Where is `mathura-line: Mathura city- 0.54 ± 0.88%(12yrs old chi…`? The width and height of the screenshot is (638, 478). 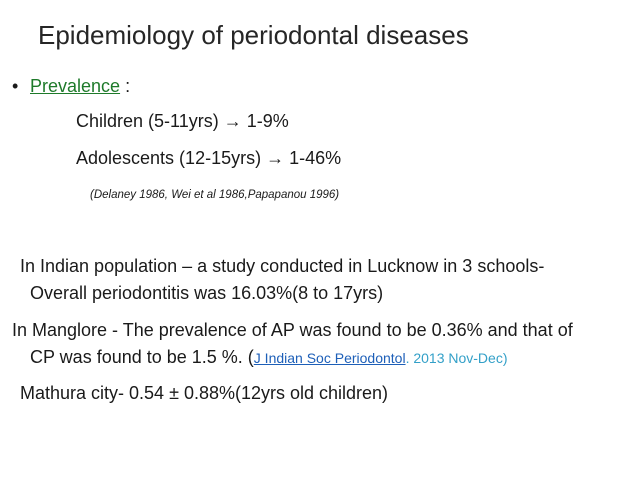
mathura-line: Mathura city- 0.54 ± 0.88%(12yrs old chi… is located at coordinates (204, 393).